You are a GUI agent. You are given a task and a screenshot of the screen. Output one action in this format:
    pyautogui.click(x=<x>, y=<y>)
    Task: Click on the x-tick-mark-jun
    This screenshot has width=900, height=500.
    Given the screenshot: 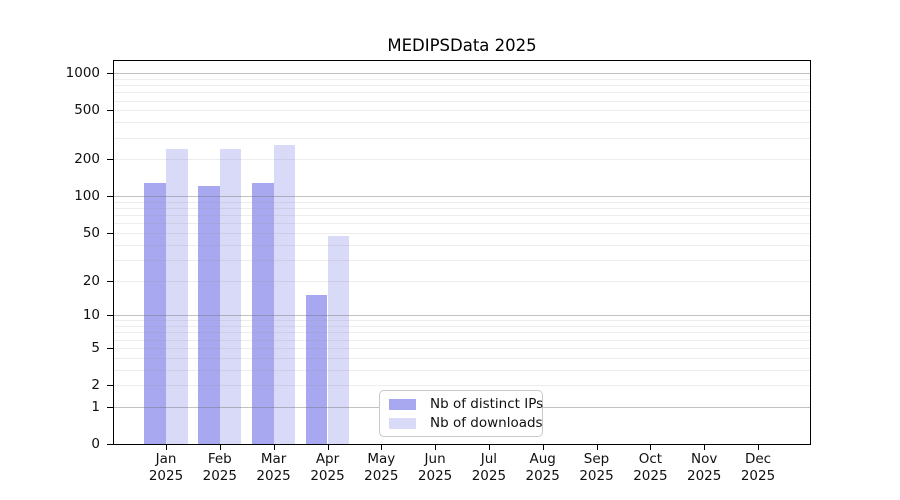 What is the action you would take?
    pyautogui.click(x=436, y=447)
    